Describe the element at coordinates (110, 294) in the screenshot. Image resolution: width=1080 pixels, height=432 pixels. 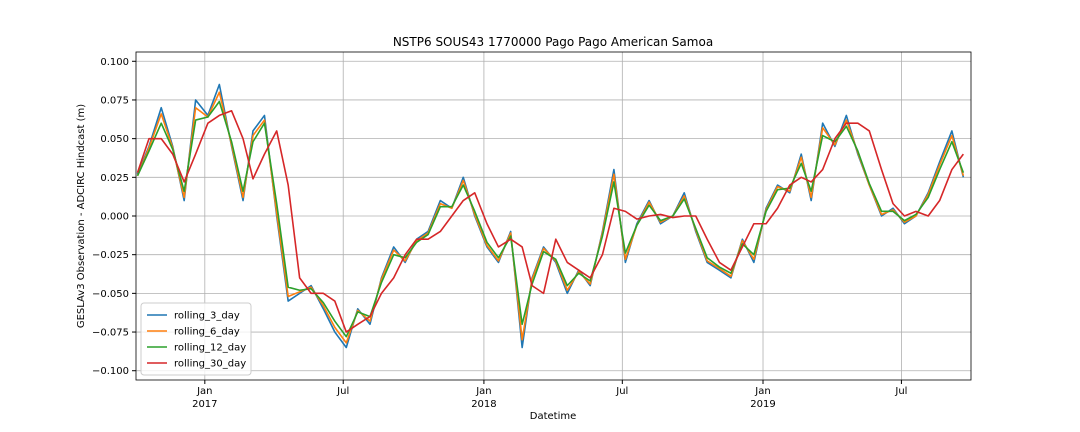
I see `y-tick-label: −0.050` at that location.